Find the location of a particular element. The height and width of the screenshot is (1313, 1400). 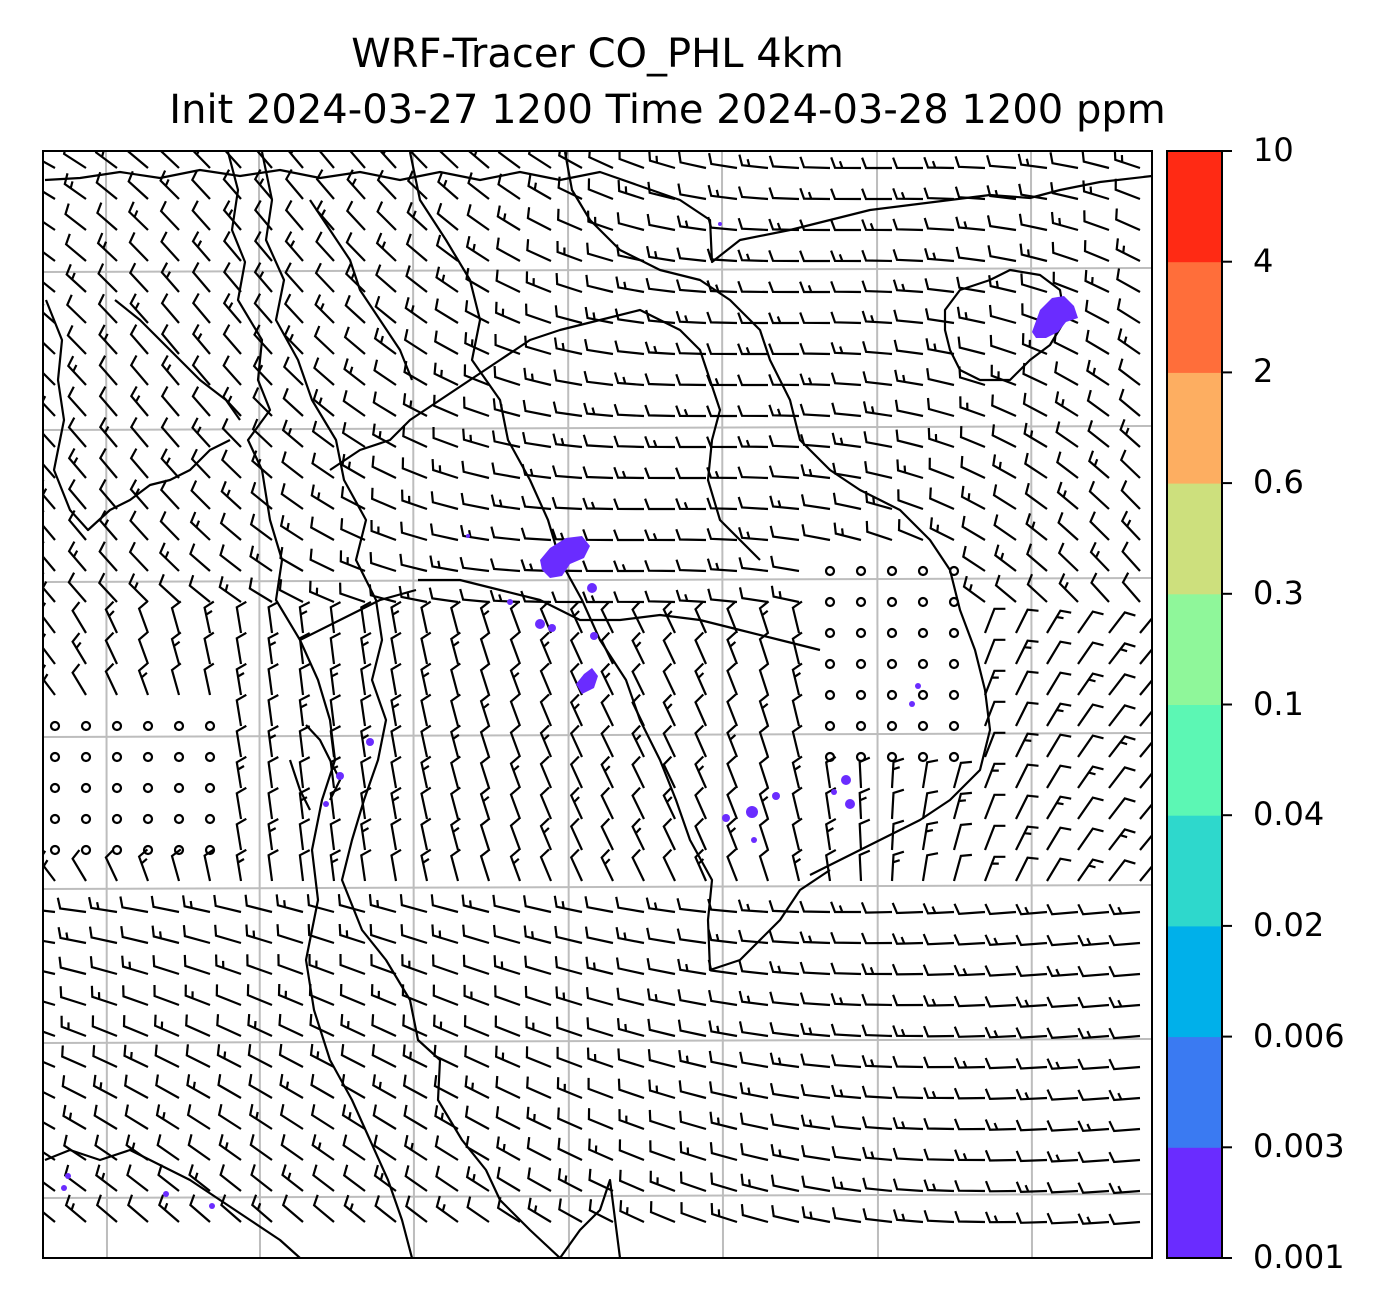

county-border-southeast is located at coordinates (590, 1218).